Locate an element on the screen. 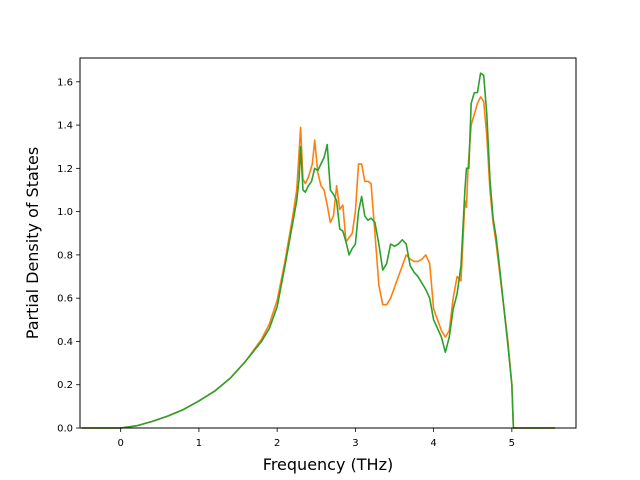 Image resolution: width=640 pixels, height=480 pixels. y-tick-label: 0.4 is located at coordinates (65, 342).